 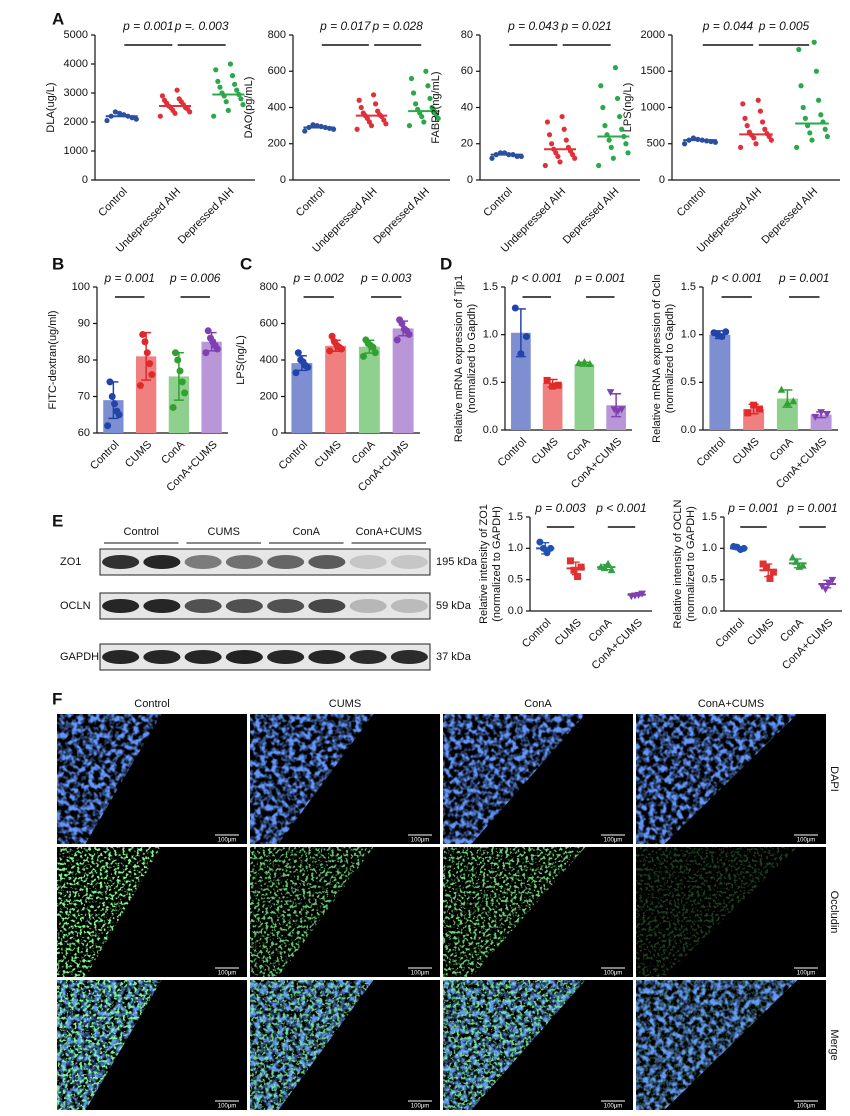 What do you see at coordinates (76, 151) in the screenshot?
I see `y-tick-label: 1000` at bounding box center [76, 151].